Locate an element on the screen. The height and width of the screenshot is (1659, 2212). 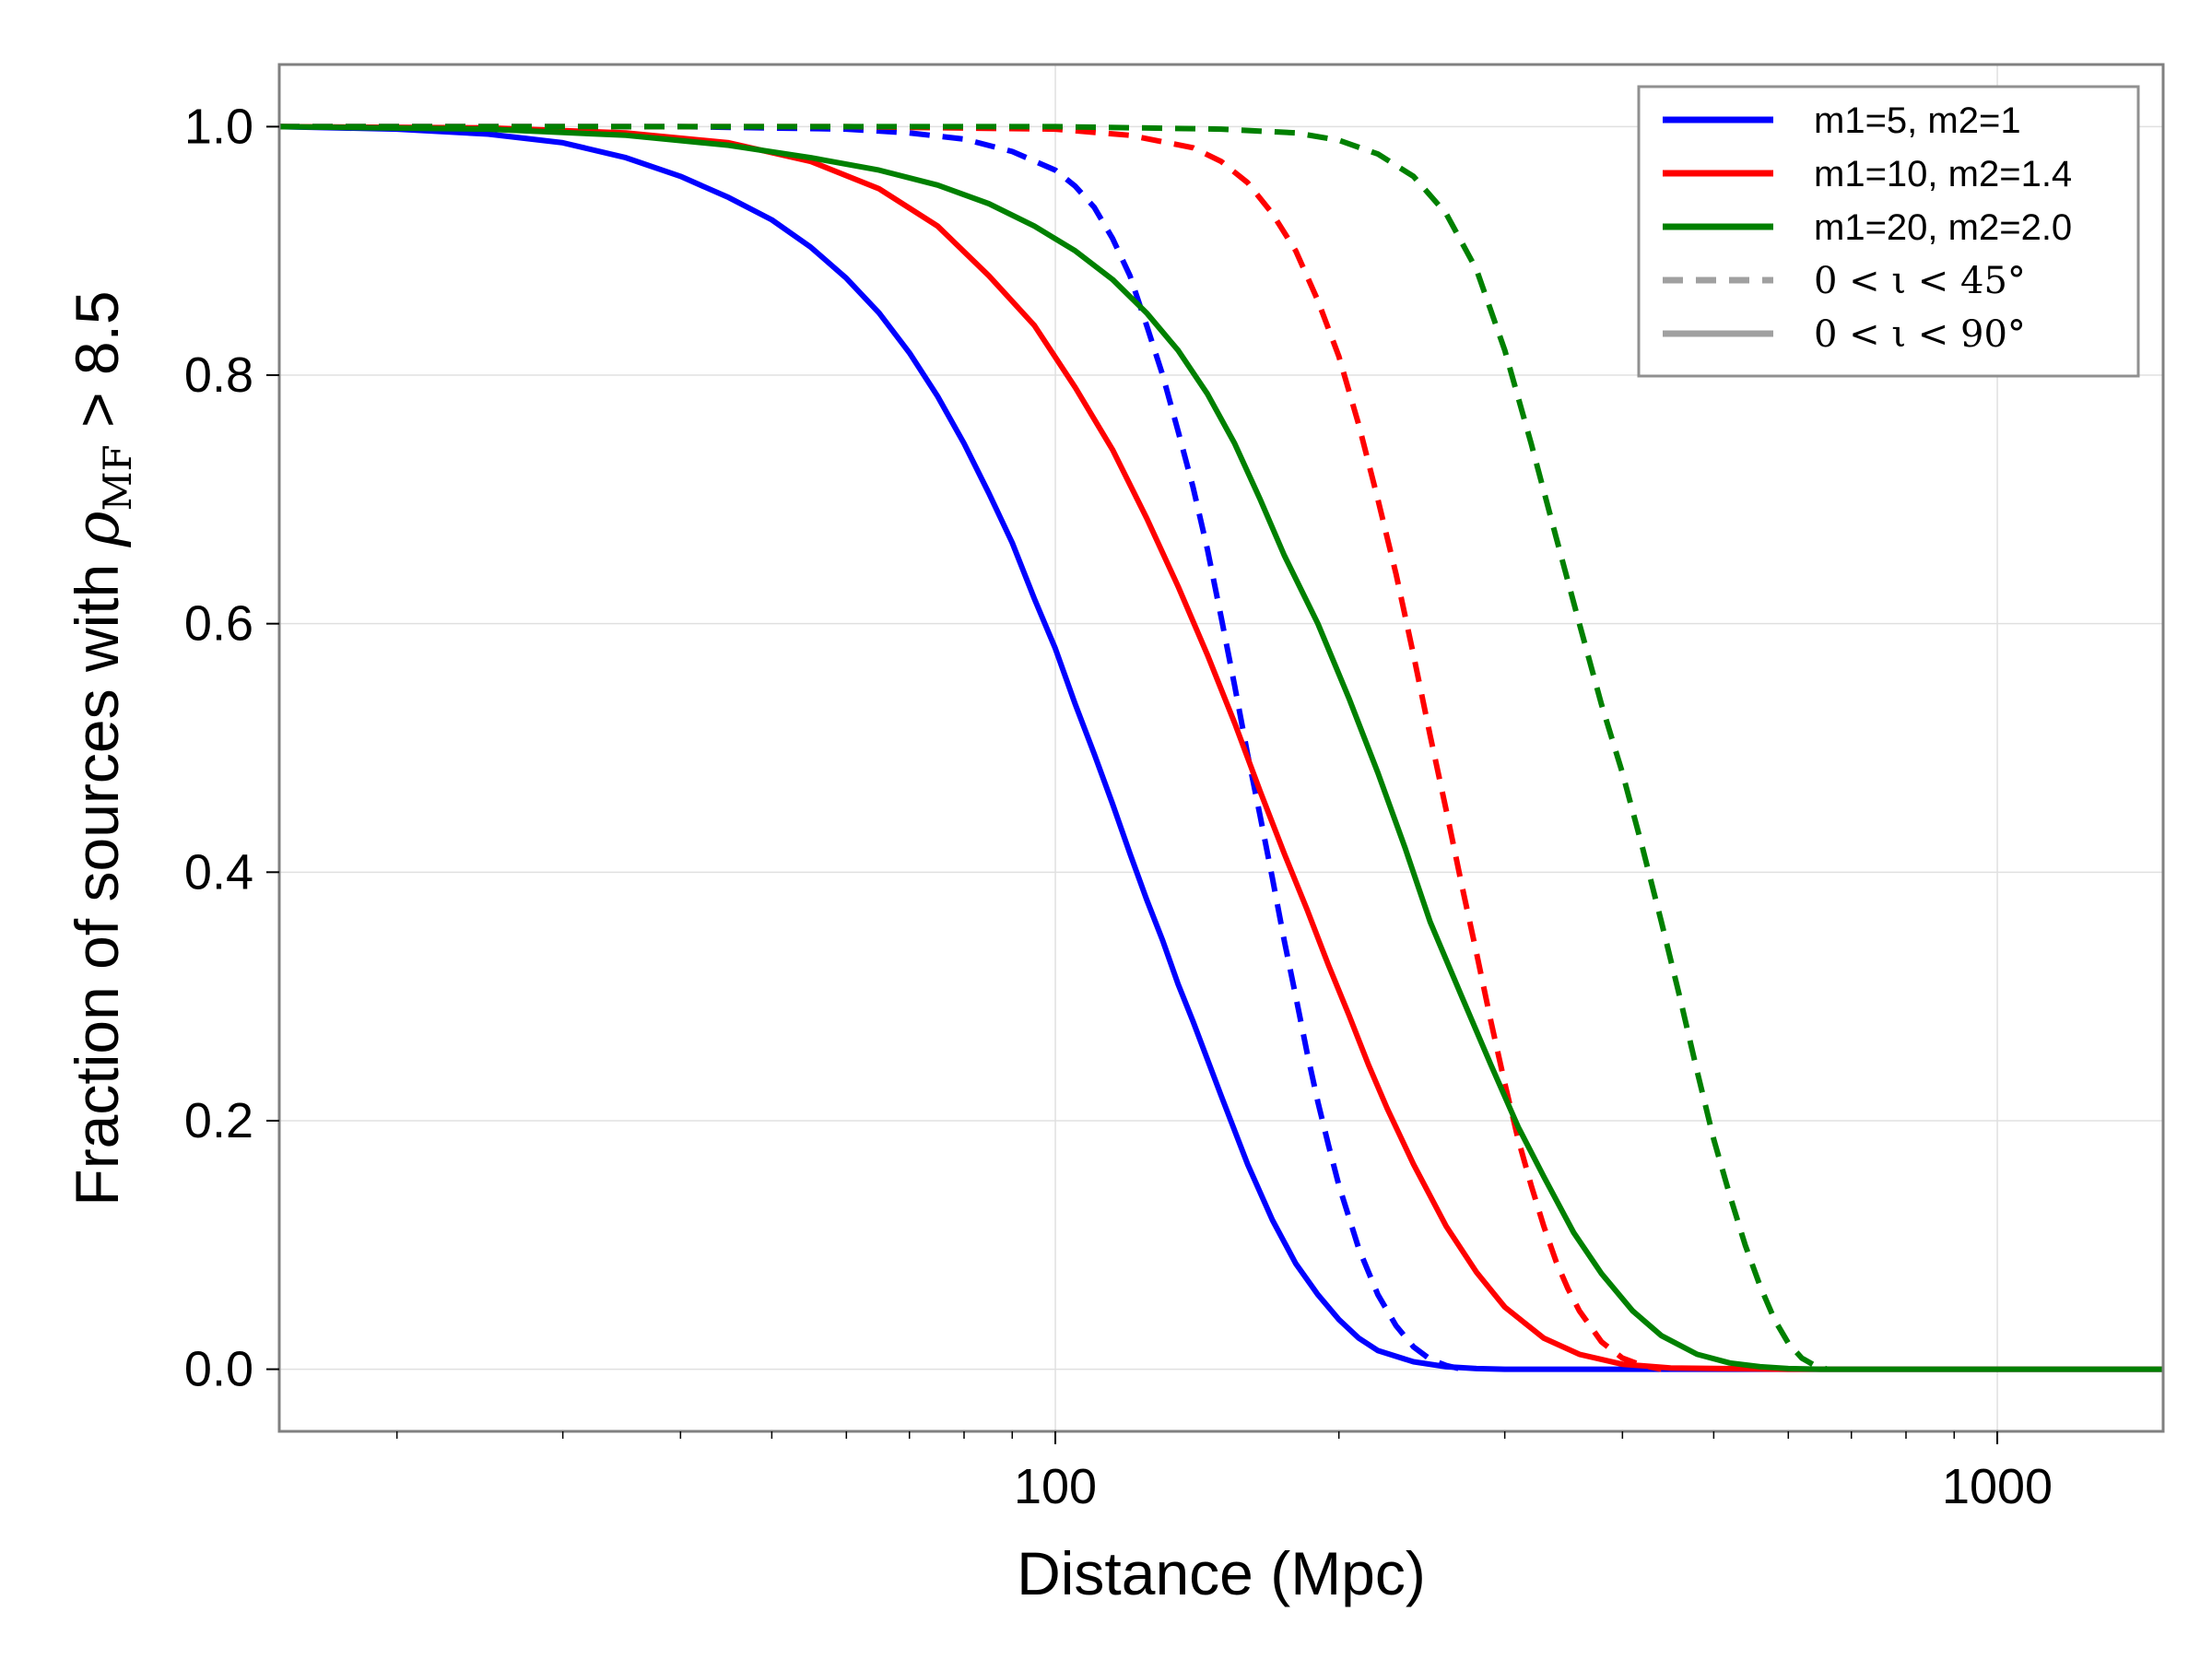
y-tick-label: 0.4 is located at coordinates (218, 872).